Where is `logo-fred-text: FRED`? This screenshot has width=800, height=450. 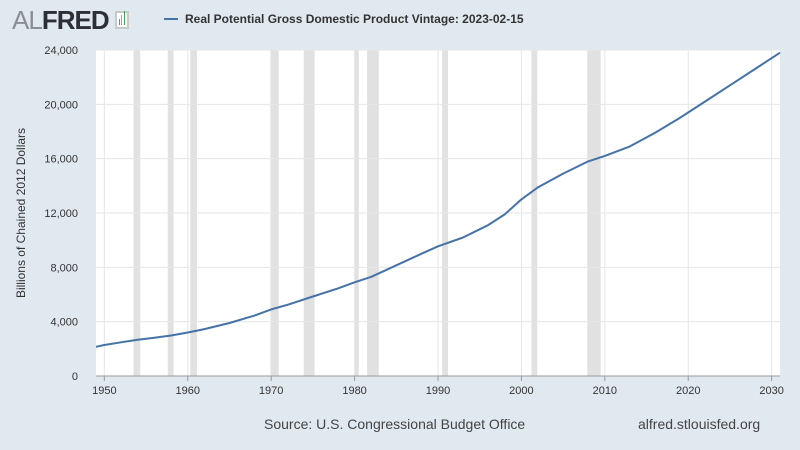 logo-fred-text: FRED is located at coordinates (75, 19).